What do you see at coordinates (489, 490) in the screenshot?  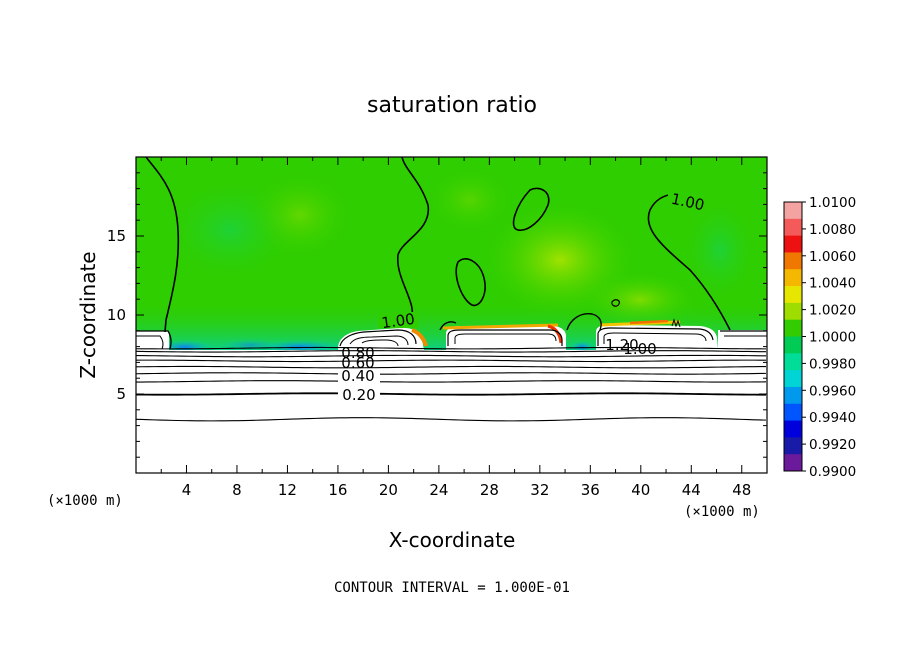 I see `x-tick-label: 28` at bounding box center [489, 490].